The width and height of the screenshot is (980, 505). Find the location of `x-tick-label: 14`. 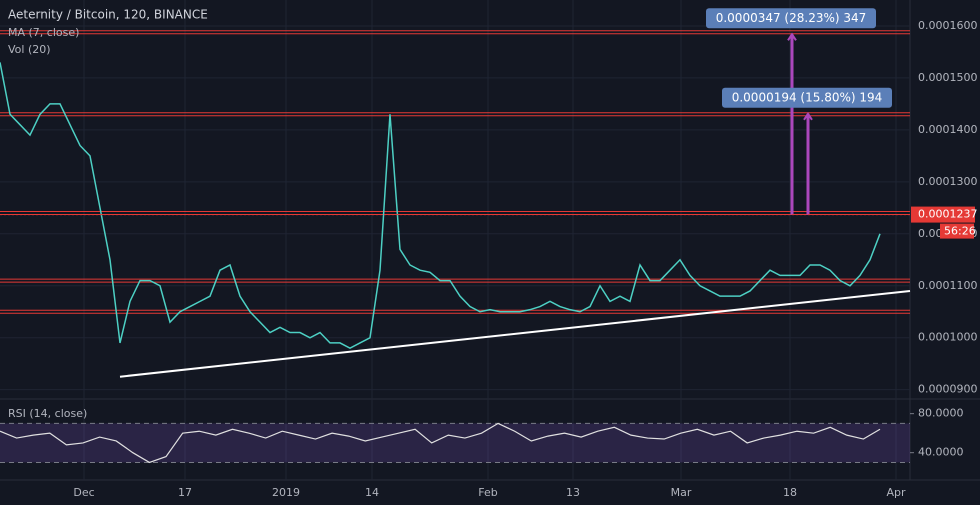

x-tick-label: 14 is located at coordinates (372, 492).